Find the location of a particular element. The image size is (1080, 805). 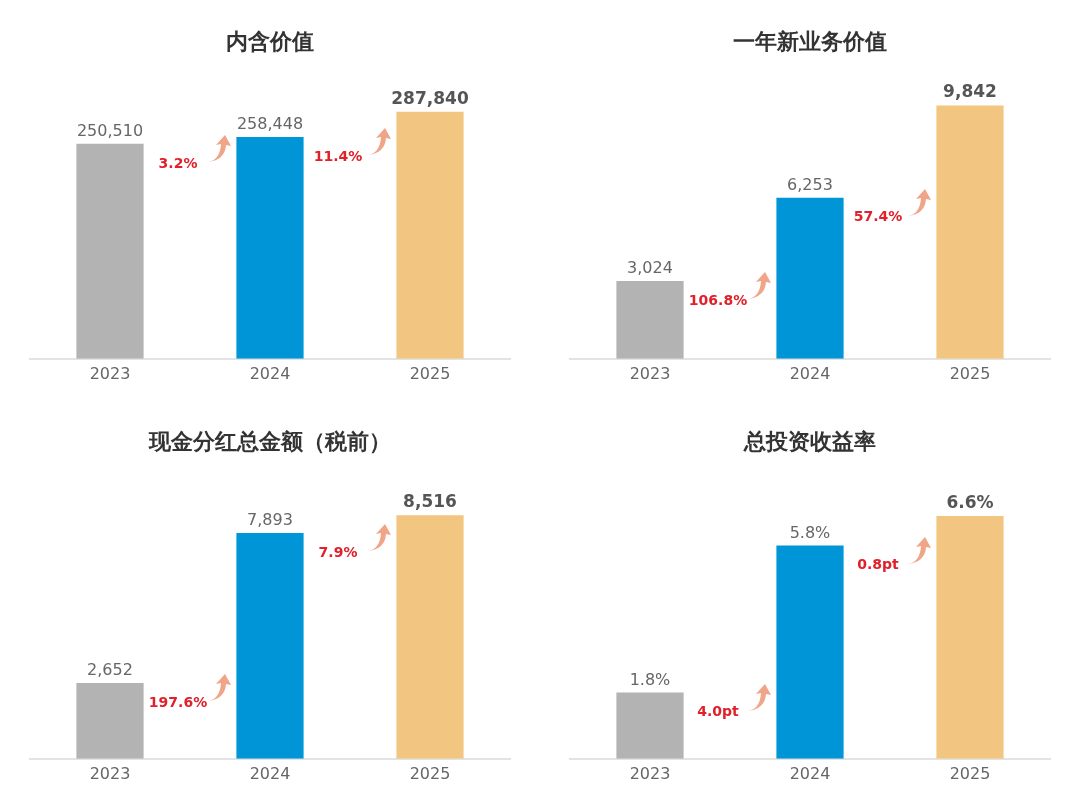

data-label: 7,893 is located at coordinates (270, 520).